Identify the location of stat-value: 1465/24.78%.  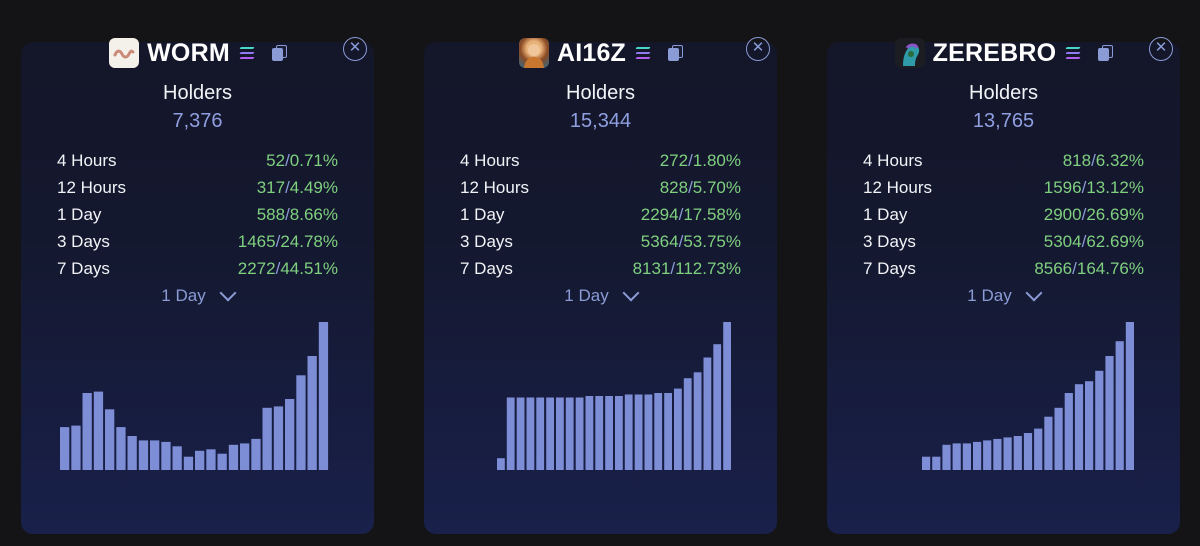
(287, 241).